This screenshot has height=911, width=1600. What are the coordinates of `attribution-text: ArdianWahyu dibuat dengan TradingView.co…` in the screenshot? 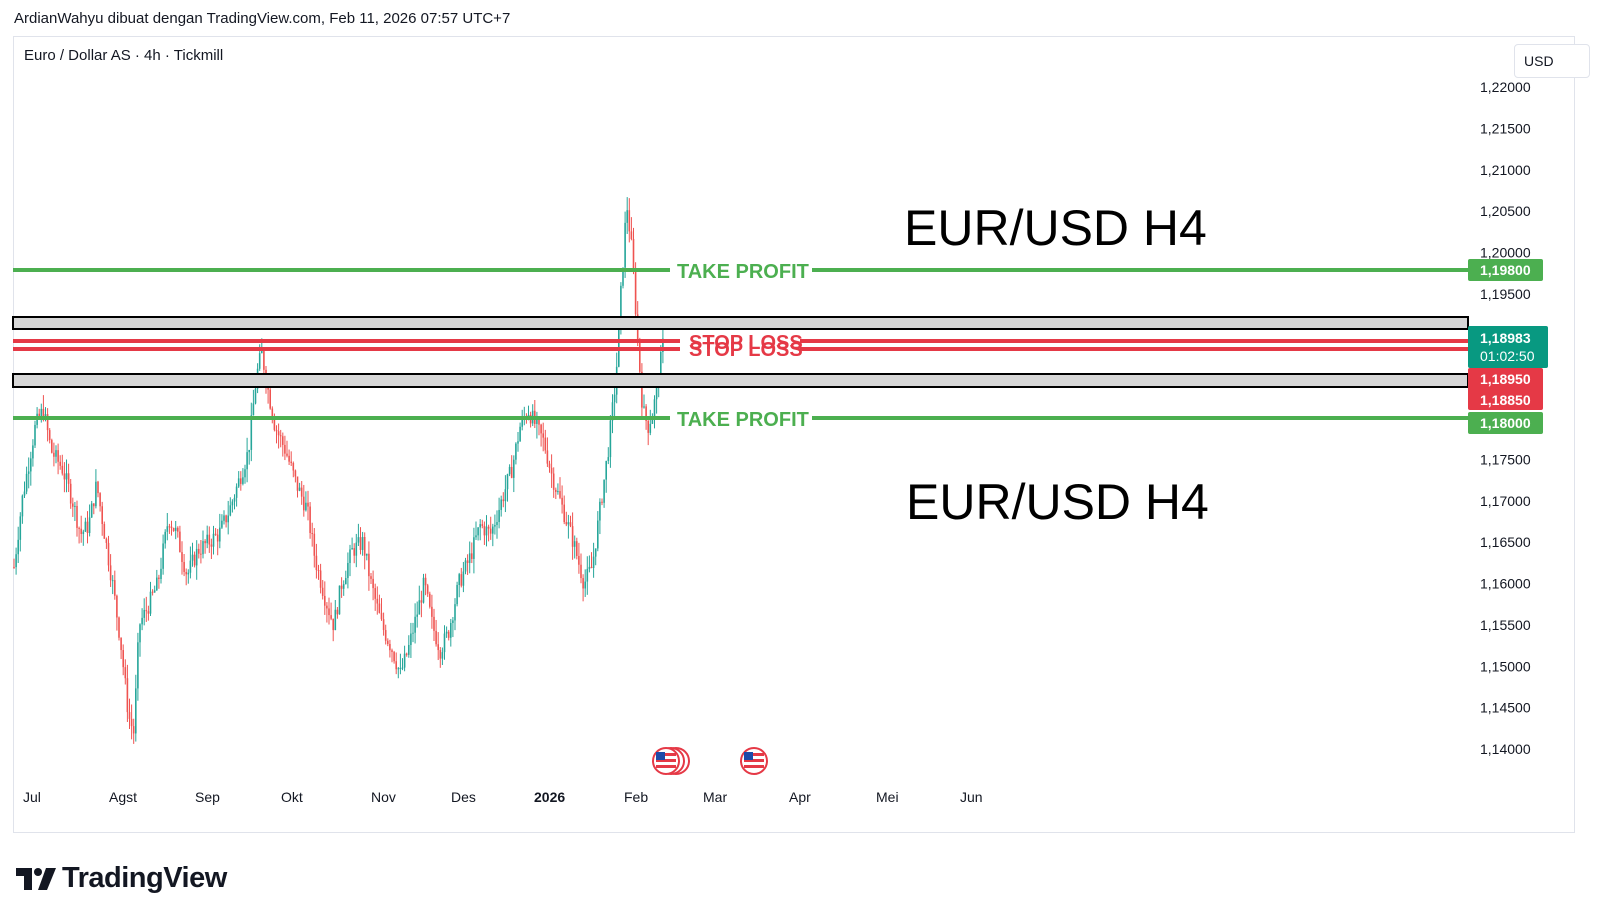 It's located at (262, 18).